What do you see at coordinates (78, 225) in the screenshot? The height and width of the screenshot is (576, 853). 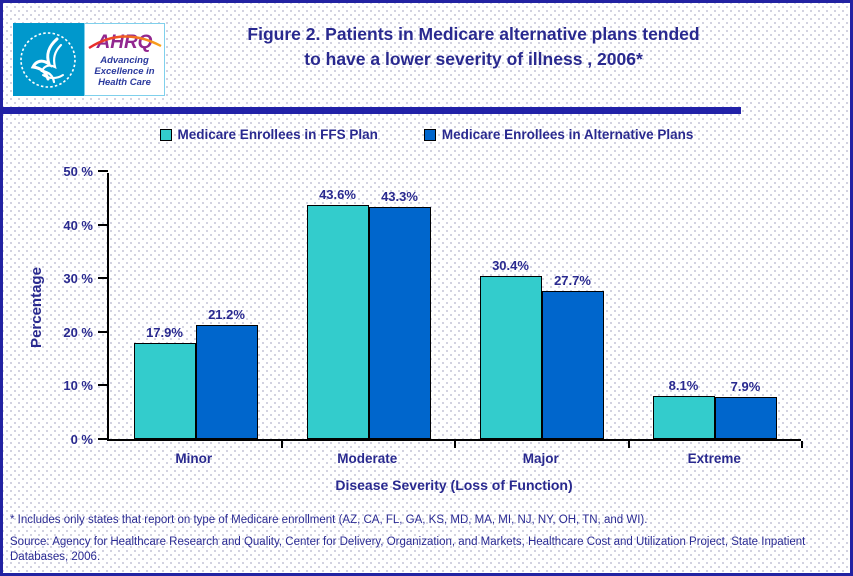 I see `y-tick-label: 40 %` at bounding box center [78, 225].